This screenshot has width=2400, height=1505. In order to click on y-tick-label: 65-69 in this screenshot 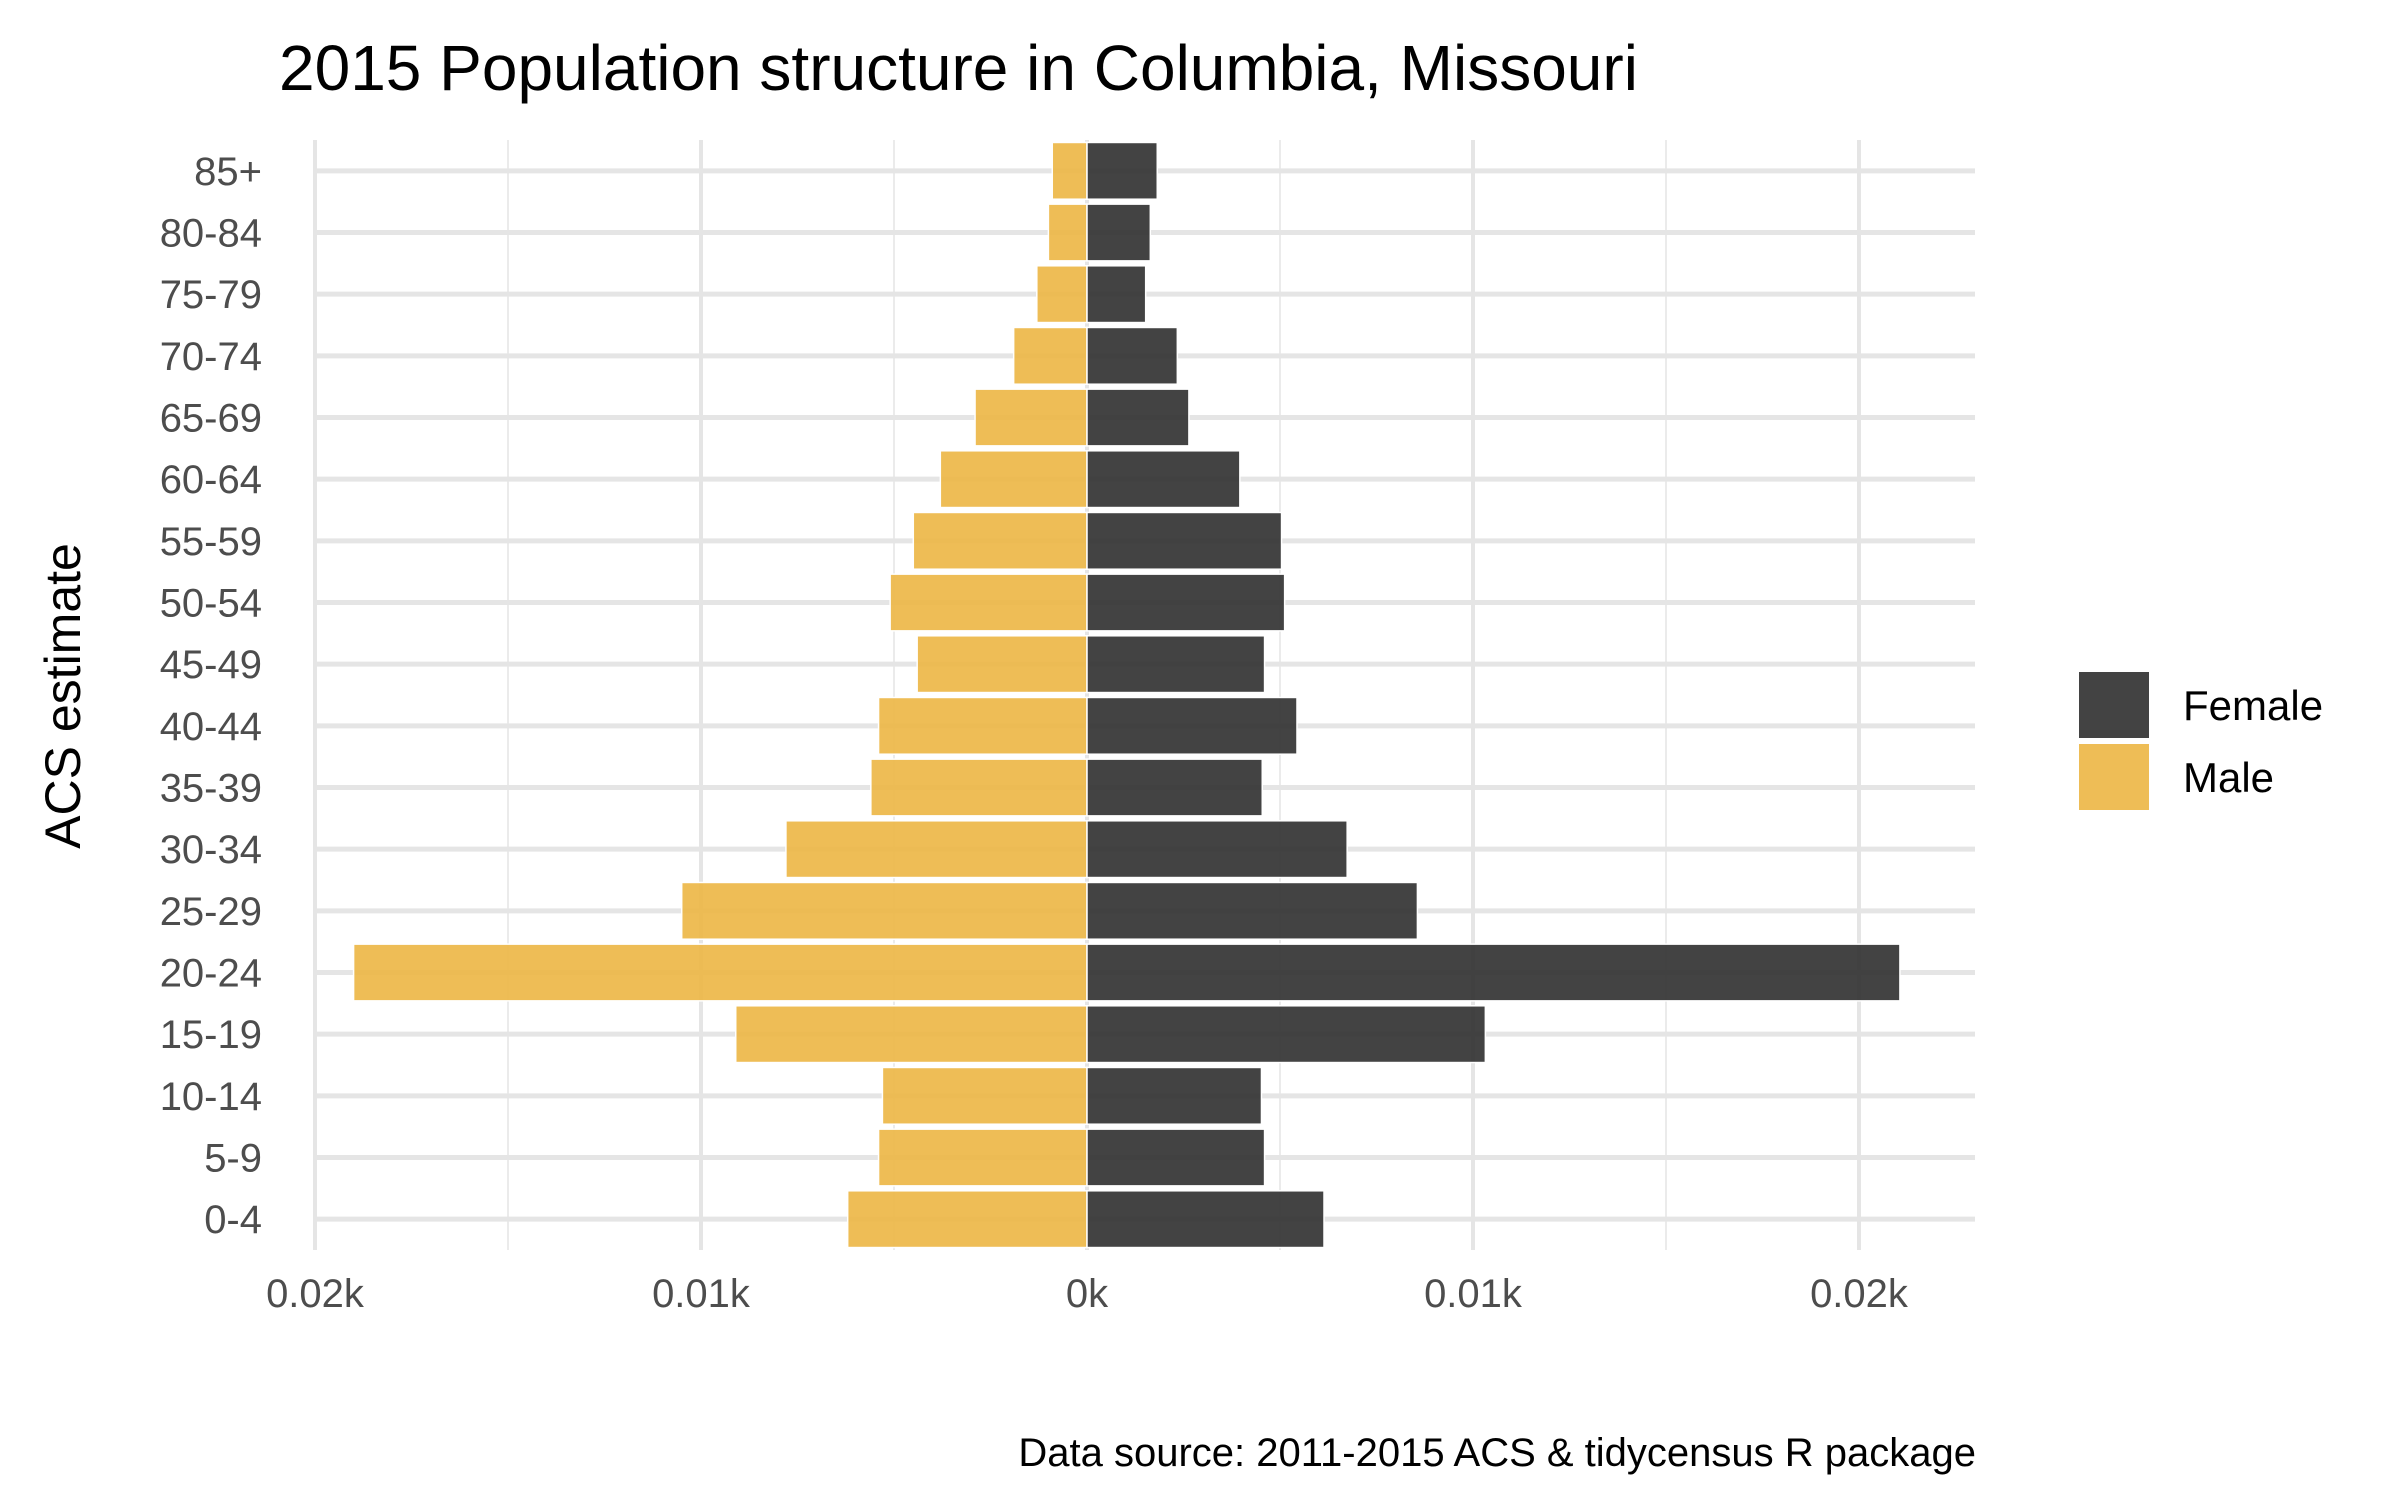, I will do `click(211, 419)`.